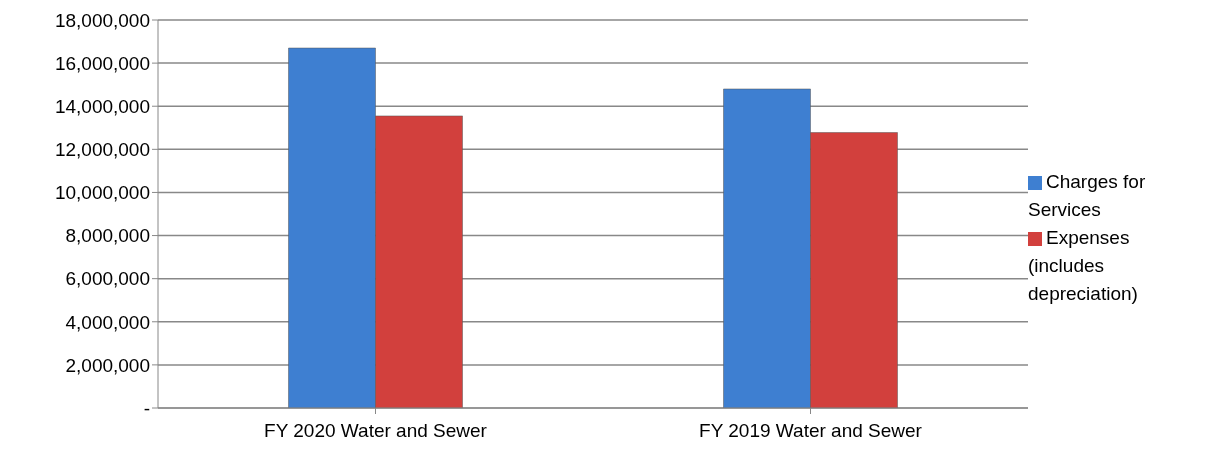 The width and height of the screenshot is (1230, 472). I want to click on x-tick-label: FY 2019 Water and Sewer, so click(811, 431).